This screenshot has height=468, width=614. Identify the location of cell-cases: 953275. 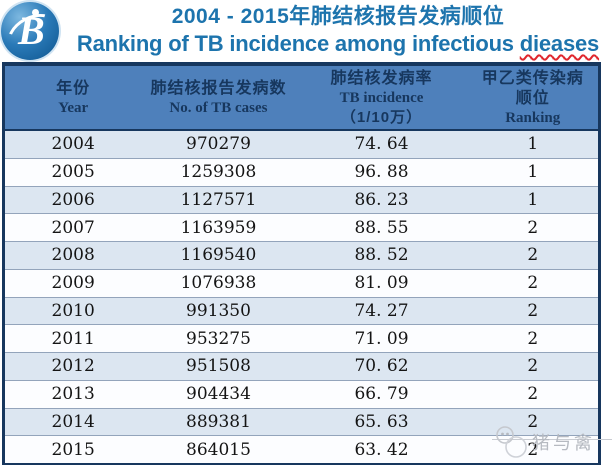
(218, 338).